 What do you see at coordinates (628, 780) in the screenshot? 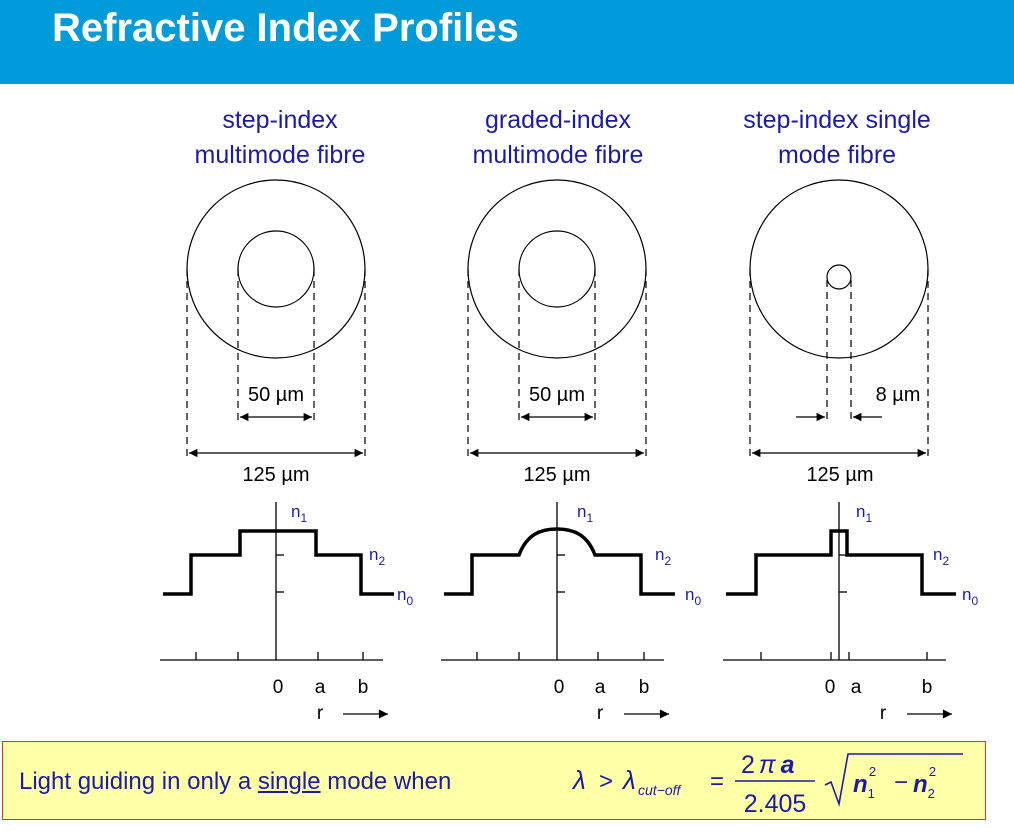
I see `lambda-cutoff-symbol: λ` at bounding box center [628, 780].